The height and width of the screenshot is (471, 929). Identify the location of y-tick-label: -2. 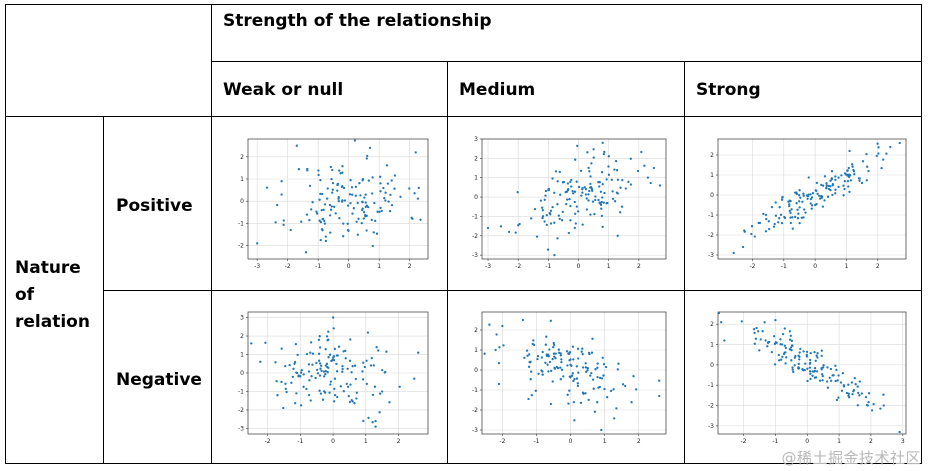
(711, 406).